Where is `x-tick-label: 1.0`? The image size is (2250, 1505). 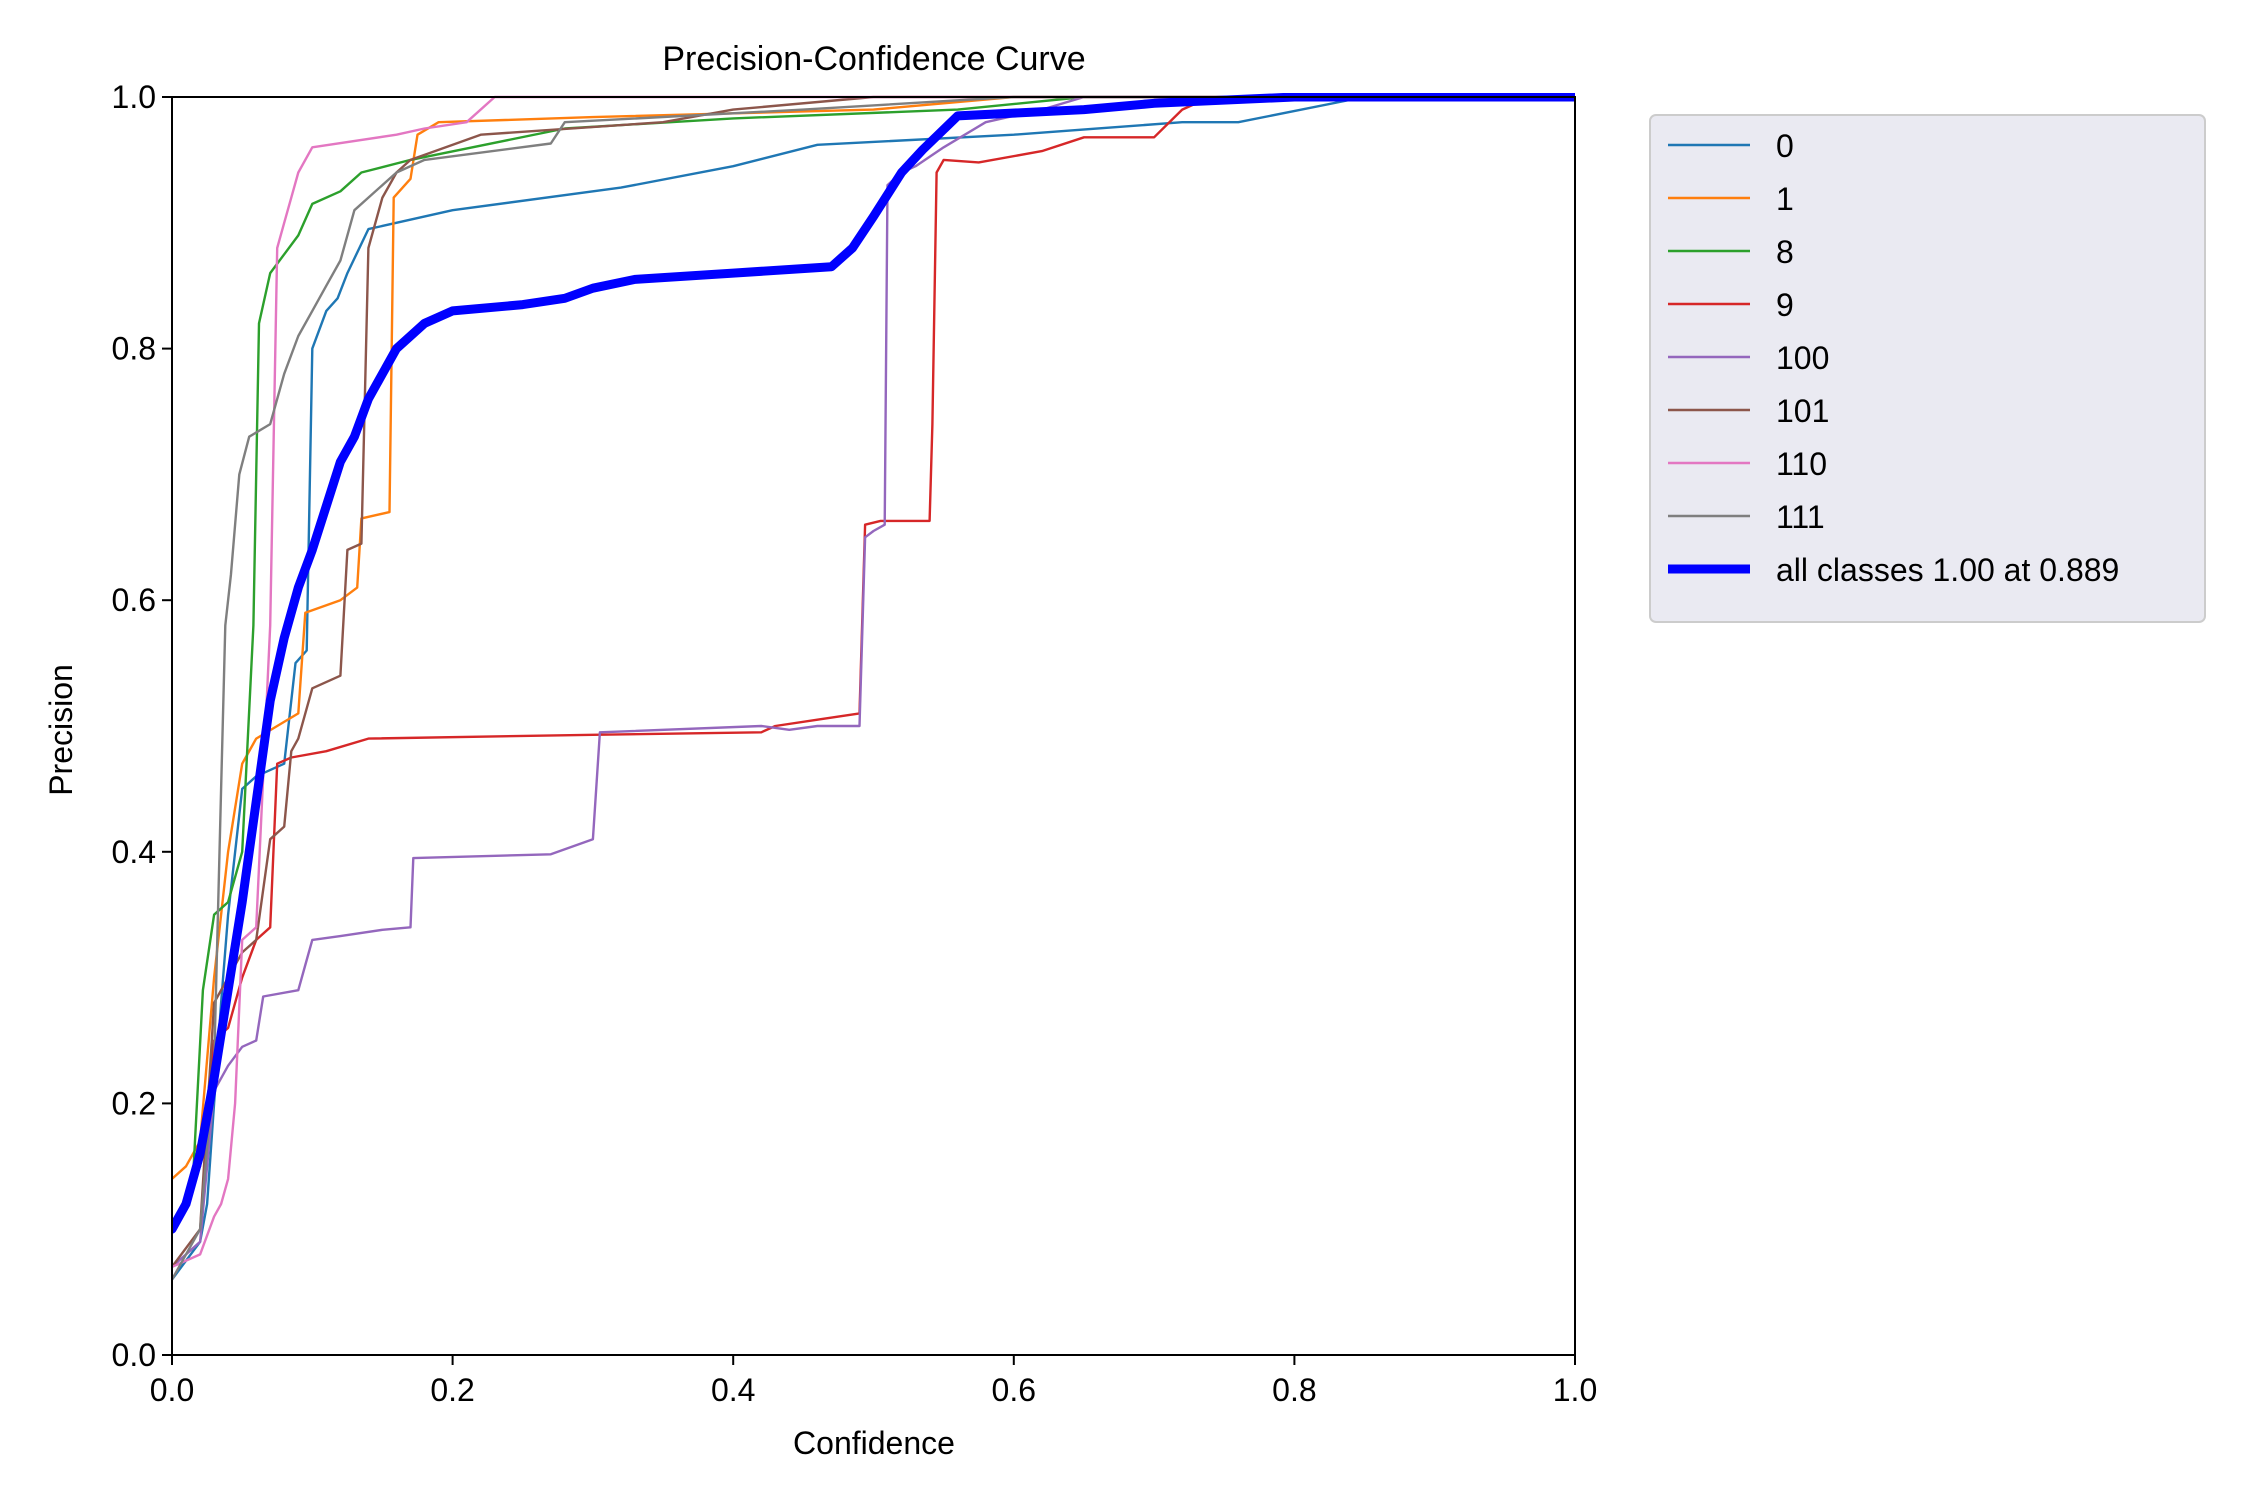 x-tick-label: 1.0 is located at coordinates (1575, 1390).